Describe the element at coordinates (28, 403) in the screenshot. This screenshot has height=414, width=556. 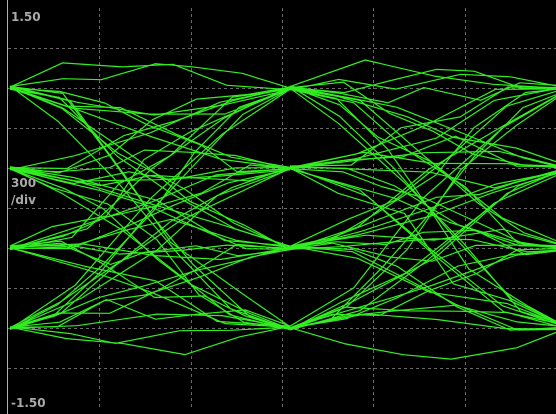
I see `y-min-label: -1.50` at that location.